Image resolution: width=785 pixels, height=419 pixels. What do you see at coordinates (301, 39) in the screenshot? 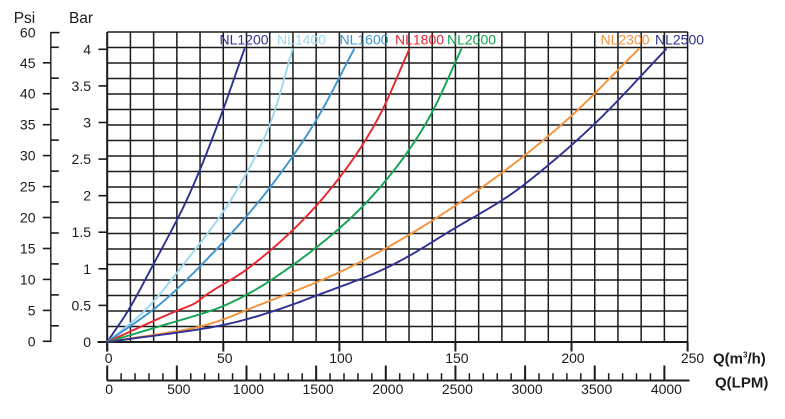
I see `svg-text: NL1400` at bounding box center [301, 39].